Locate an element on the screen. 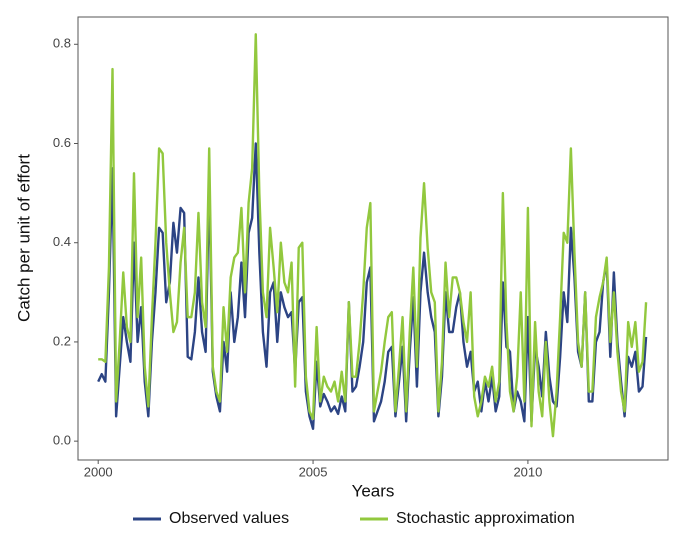 The image size is (696, 537). y-tick-label: 0.4 is located at coordinates (62, 241).